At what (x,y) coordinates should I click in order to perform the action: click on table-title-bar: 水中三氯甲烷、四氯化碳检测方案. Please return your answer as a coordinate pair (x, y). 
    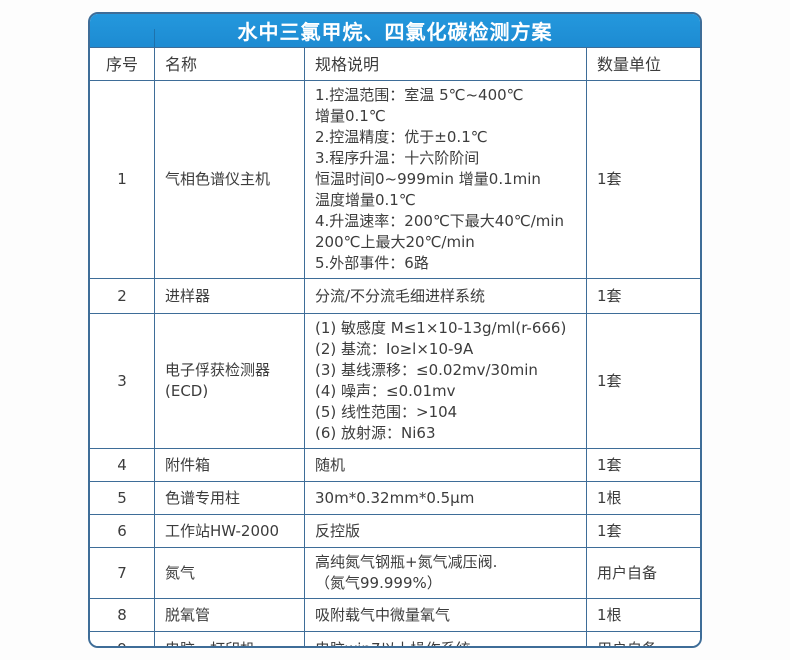
    Looking at the image, I should click on (395, 31).